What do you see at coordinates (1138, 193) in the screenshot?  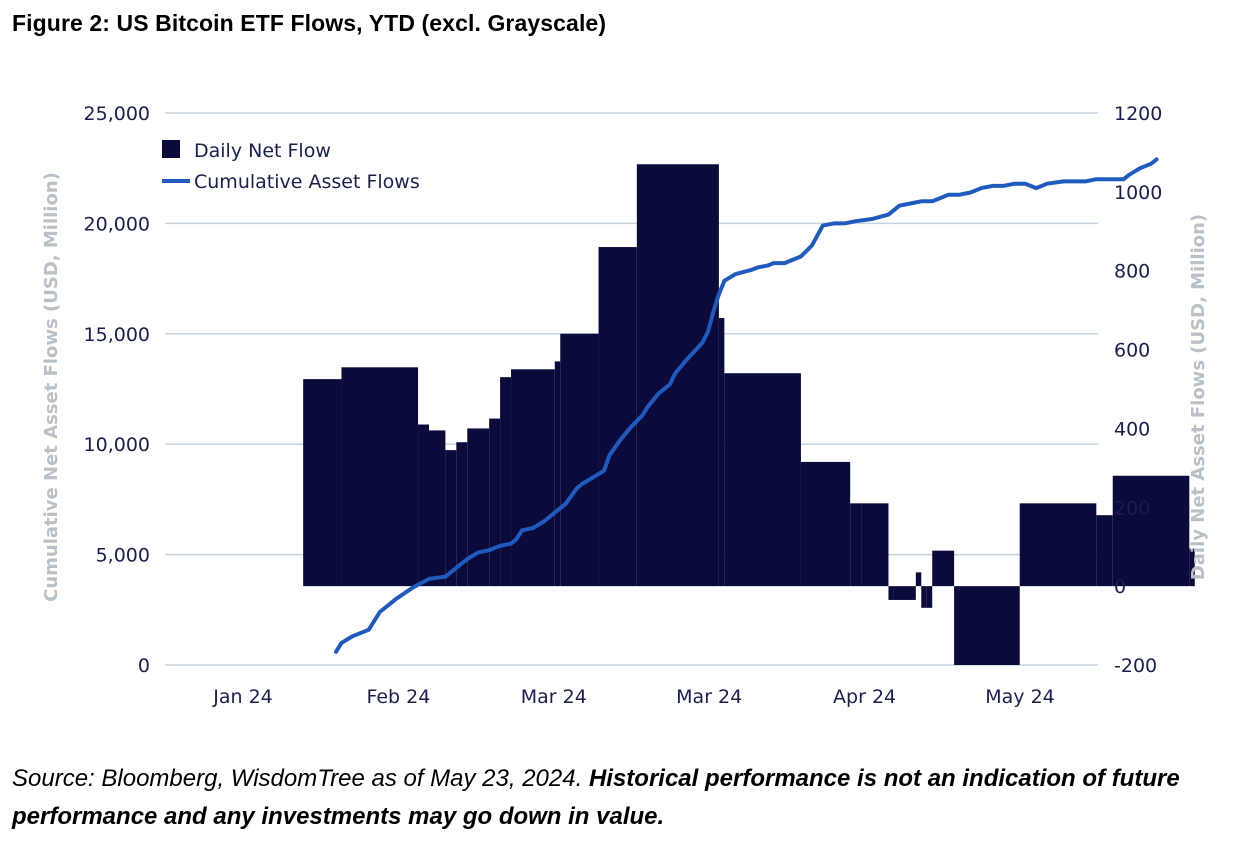 I see `right-tick-label: 1000` at bounding box center [1138, 193].